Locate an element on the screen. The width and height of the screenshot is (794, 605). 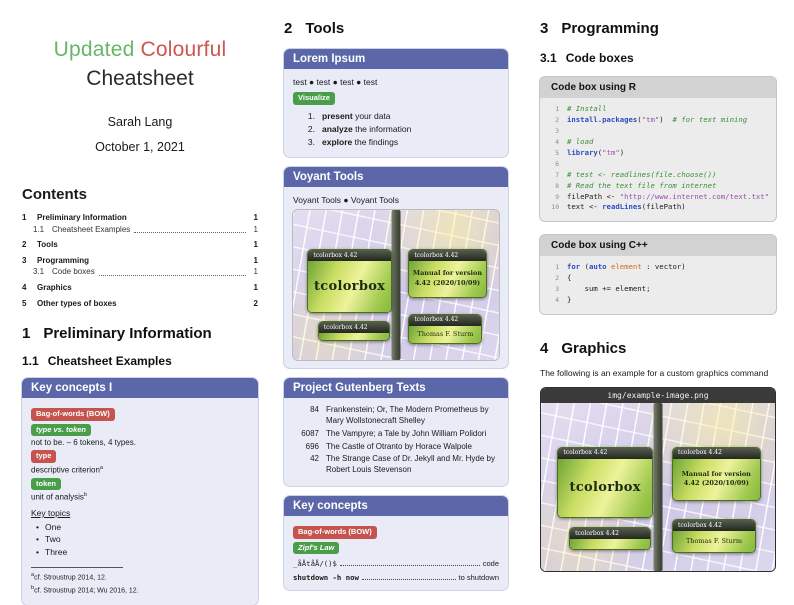
tcolorbox-main-box: tcolorbox 4.42 tcolorbox is located at coordinates (605, 482).